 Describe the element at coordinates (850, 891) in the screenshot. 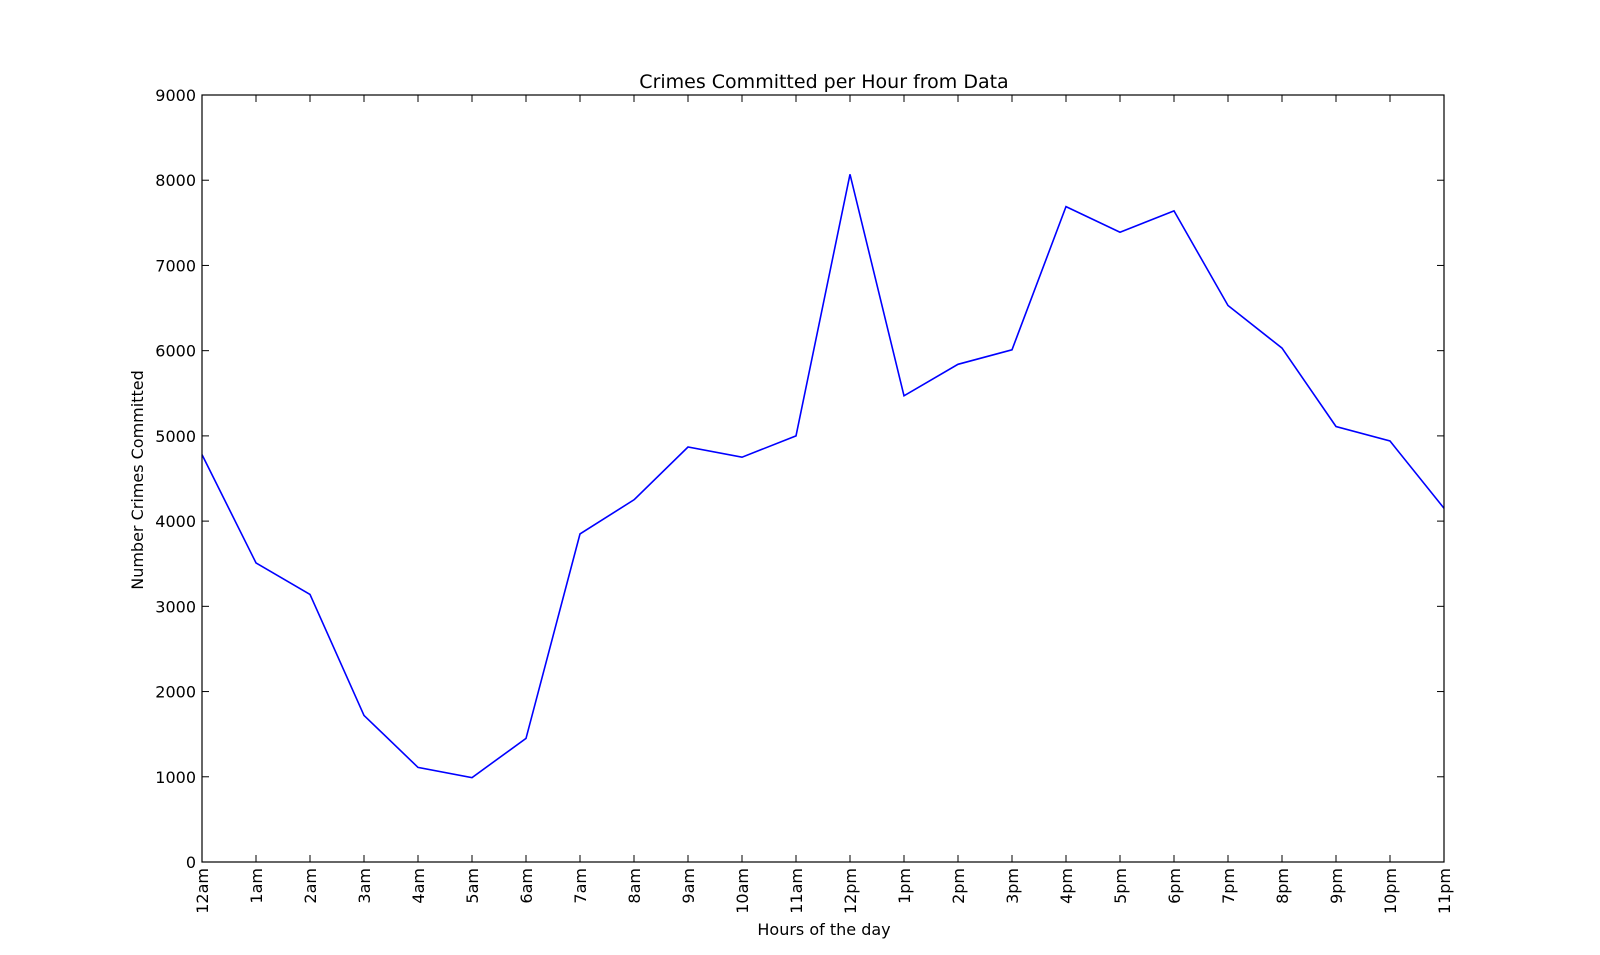

I see `x-tick-label-12pm: 12pm` at that location.